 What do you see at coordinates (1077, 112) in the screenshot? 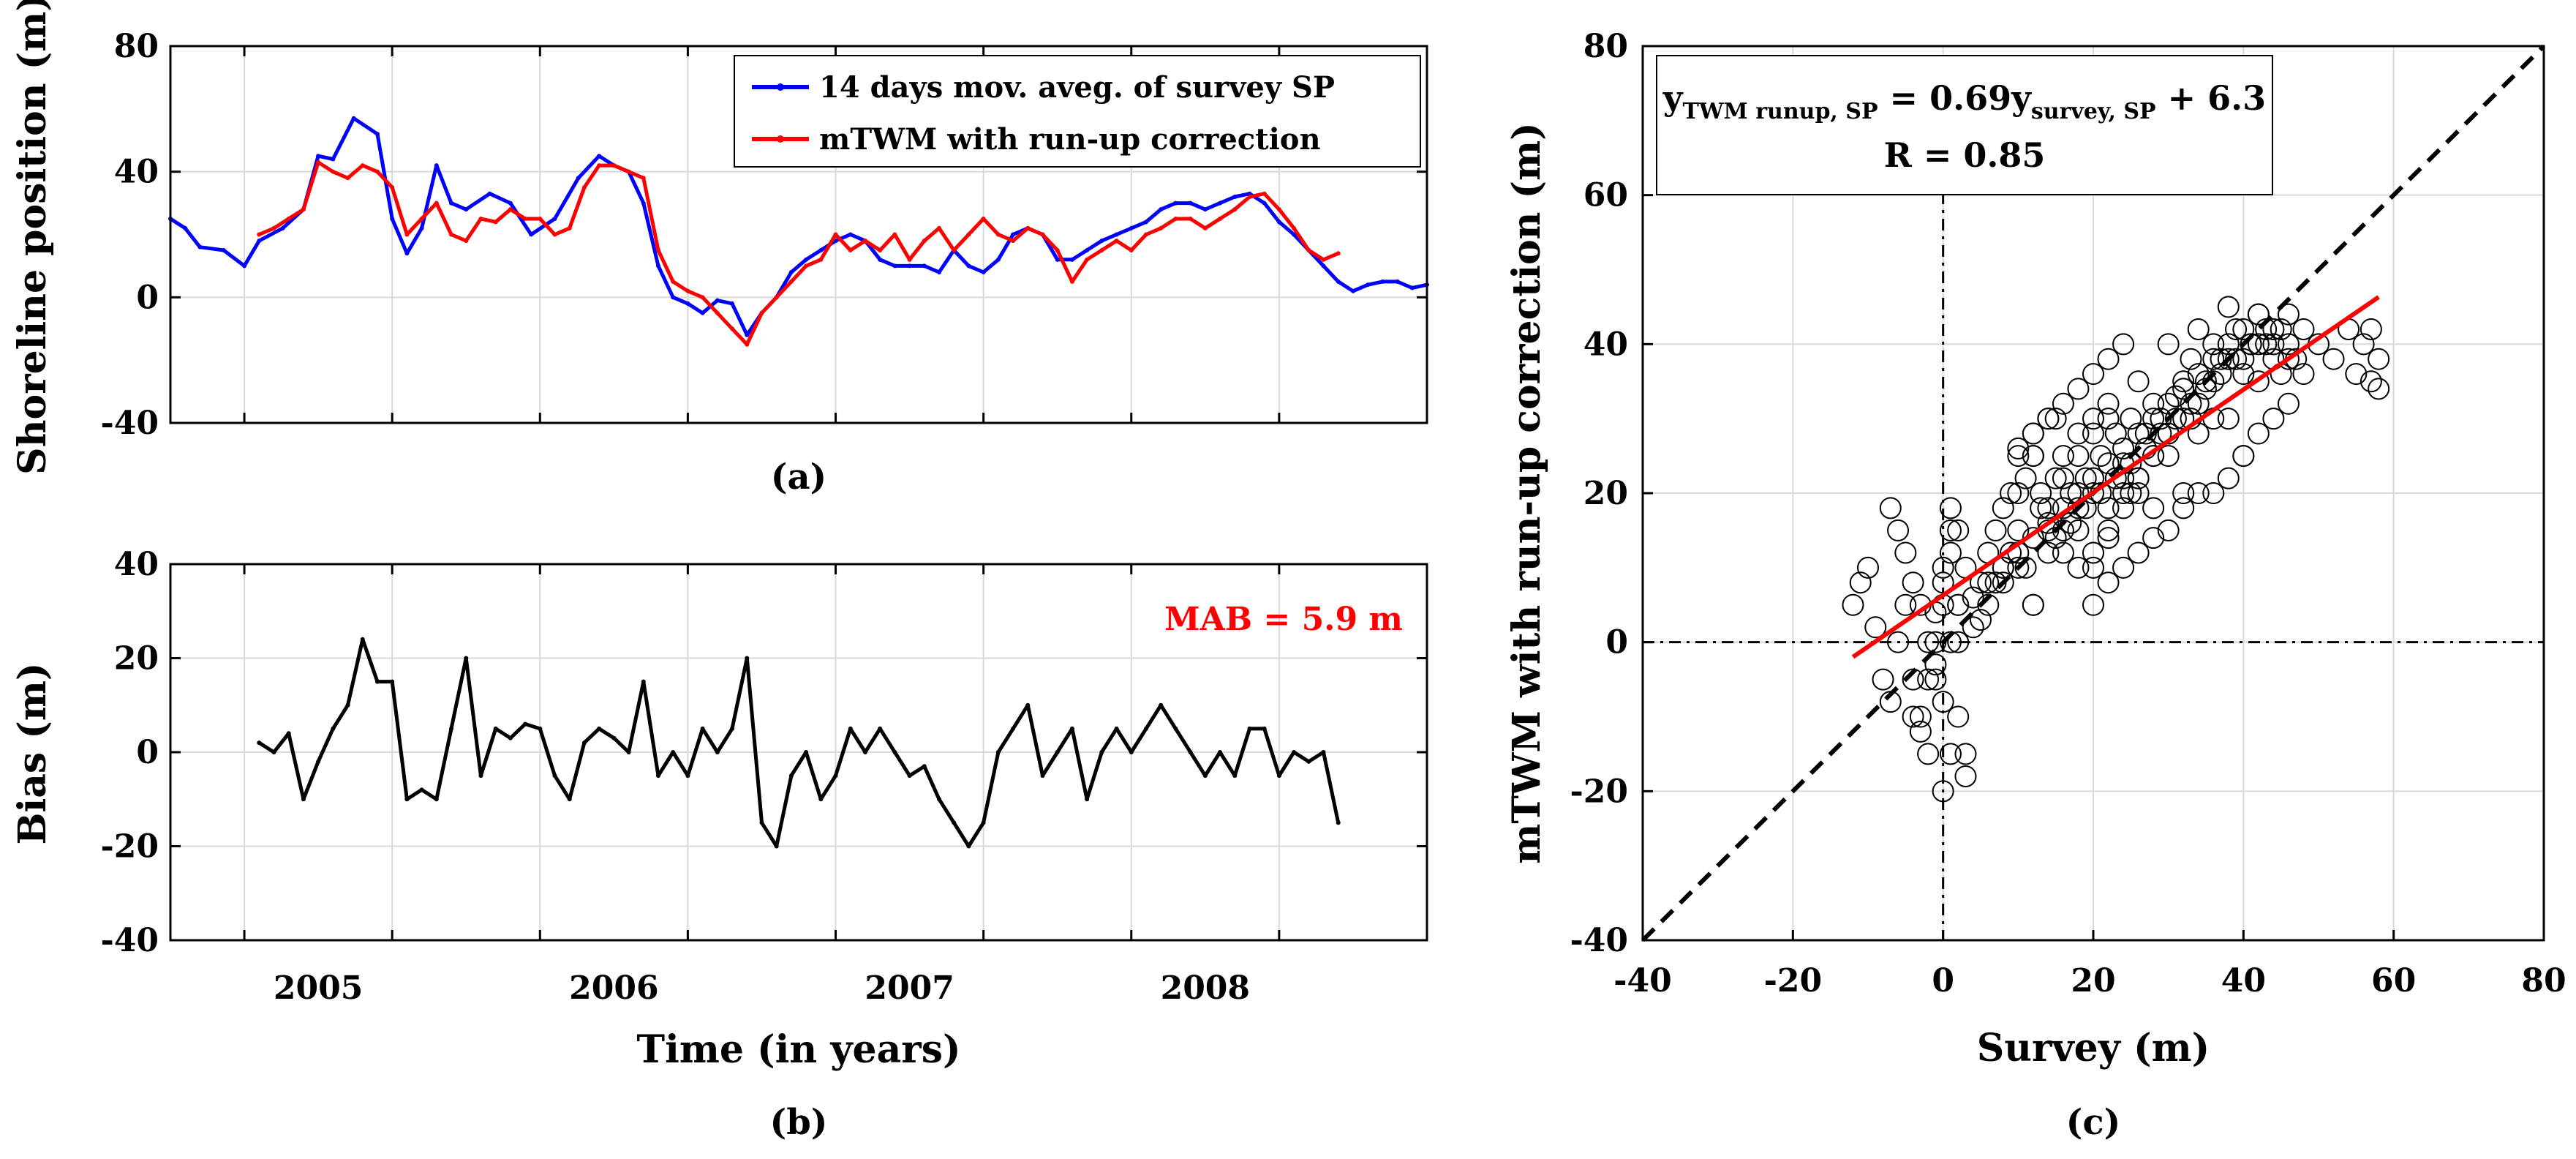
I see `legend-box` at bounding box center [1077, 112].